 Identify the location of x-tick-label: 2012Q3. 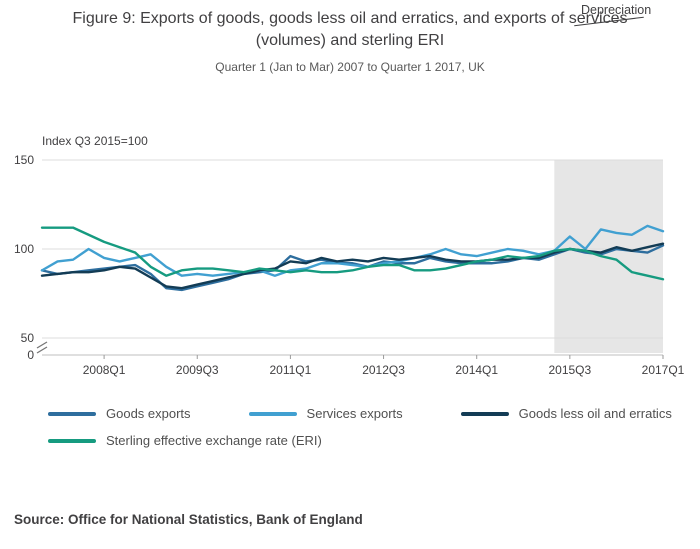
(383, 370).